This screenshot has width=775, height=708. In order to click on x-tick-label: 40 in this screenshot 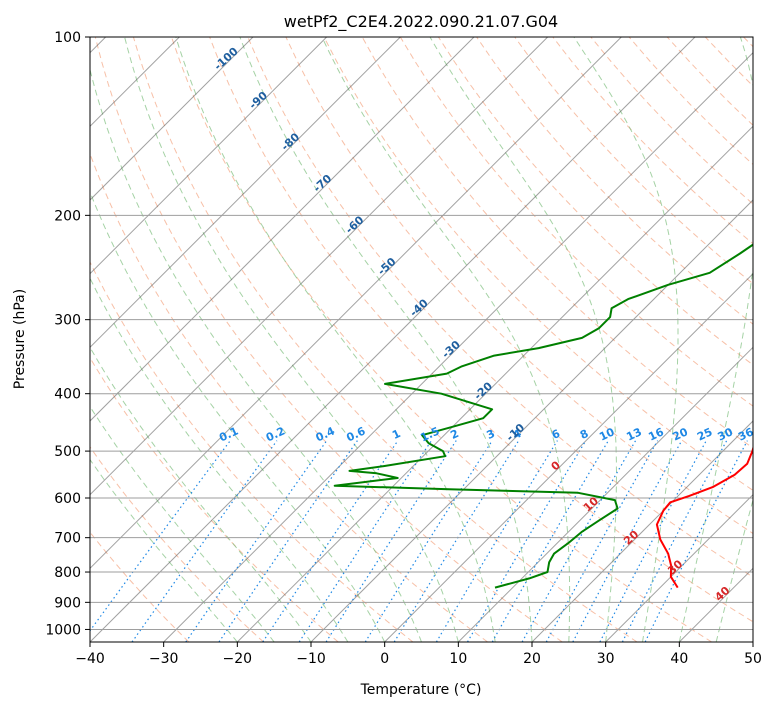, I will do `click(679, 659)`.